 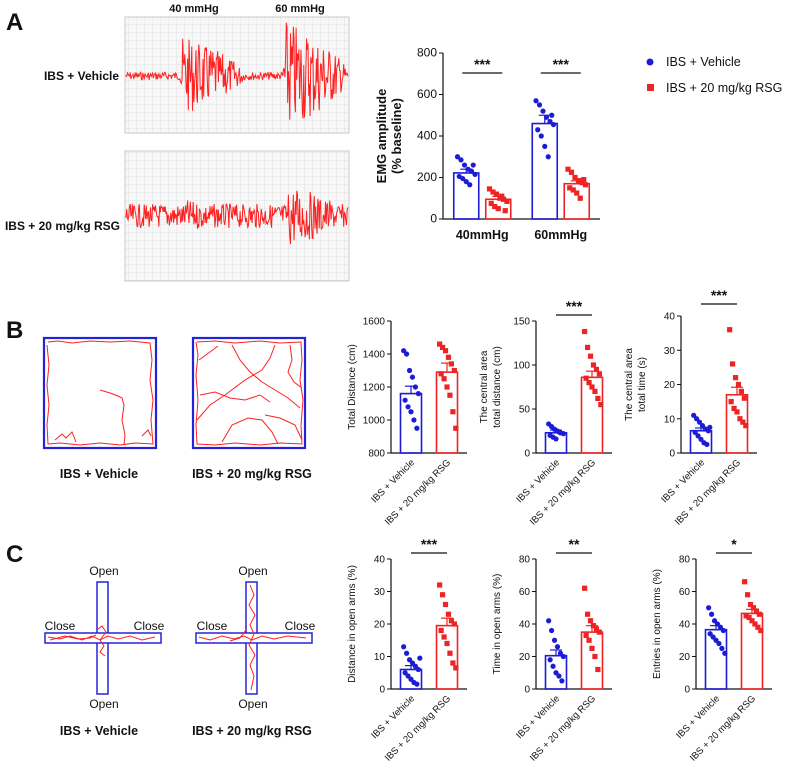 What do you see at coordinates (734, 544) in the screenshot?
I see `significance-label: *` at bounding box center [734, 544].